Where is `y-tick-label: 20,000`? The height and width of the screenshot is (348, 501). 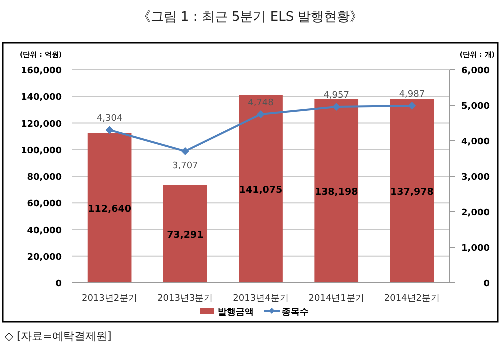 y-tick-label: 20,000 is located at coordinates (44, 257).